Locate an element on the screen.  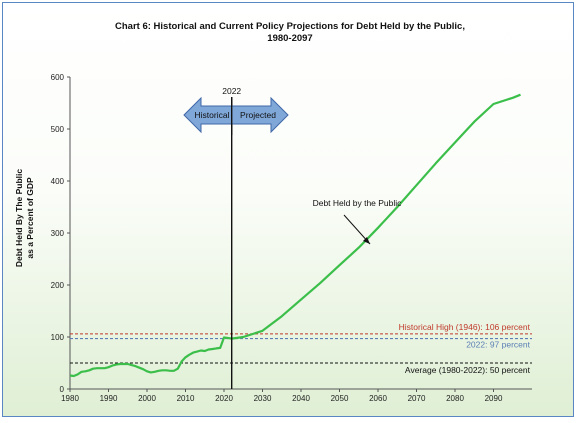
x-tick-label-2010: 2010 is located at coordinates (186, 398).